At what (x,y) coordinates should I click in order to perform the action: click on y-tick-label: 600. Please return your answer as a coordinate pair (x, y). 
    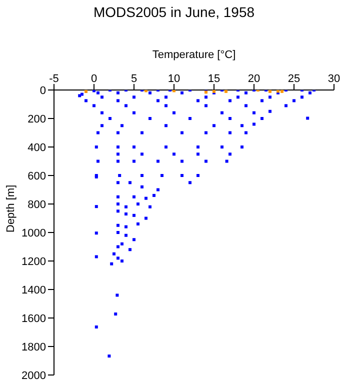
    Looking at the image, I should click on (37, 176).